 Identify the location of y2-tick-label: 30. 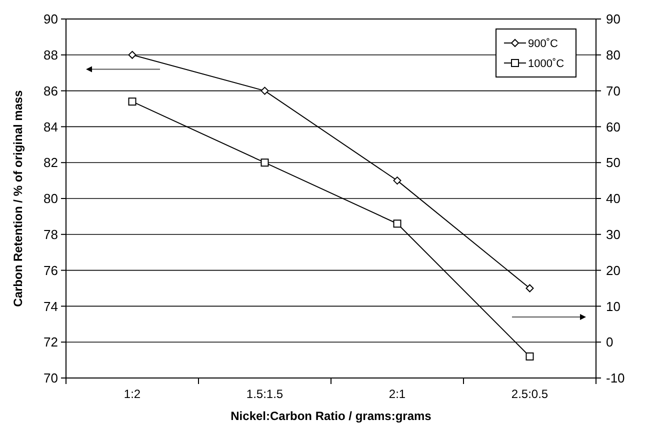
(613, 234).